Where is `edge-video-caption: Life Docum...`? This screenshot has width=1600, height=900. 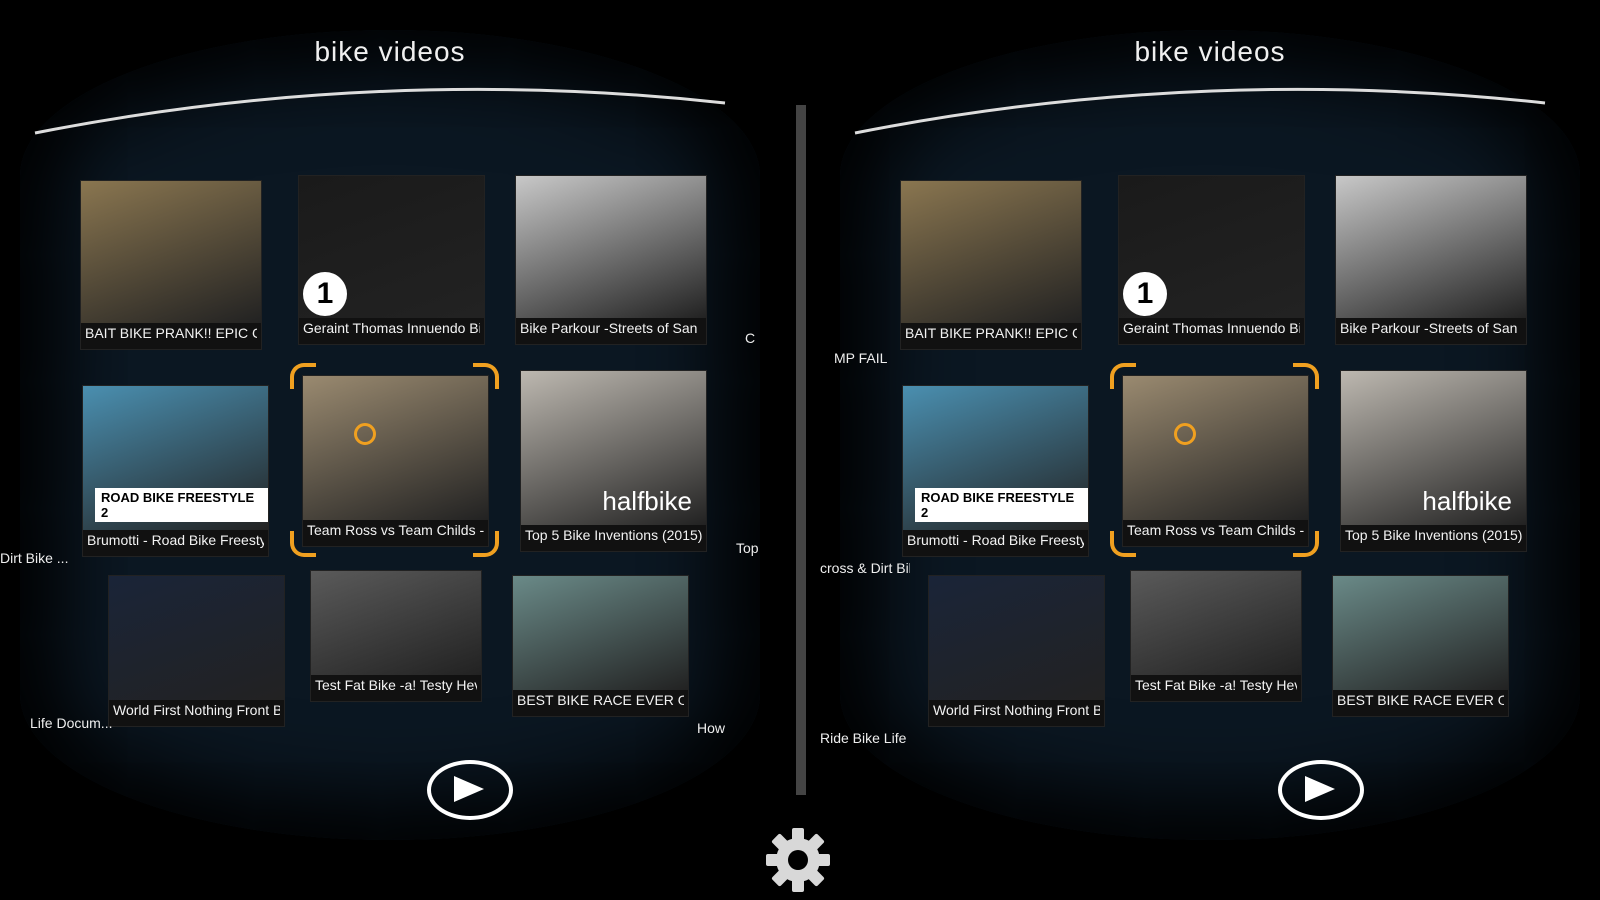 edge-video-caption: Life Docum... is located at coordinates (71, 723).